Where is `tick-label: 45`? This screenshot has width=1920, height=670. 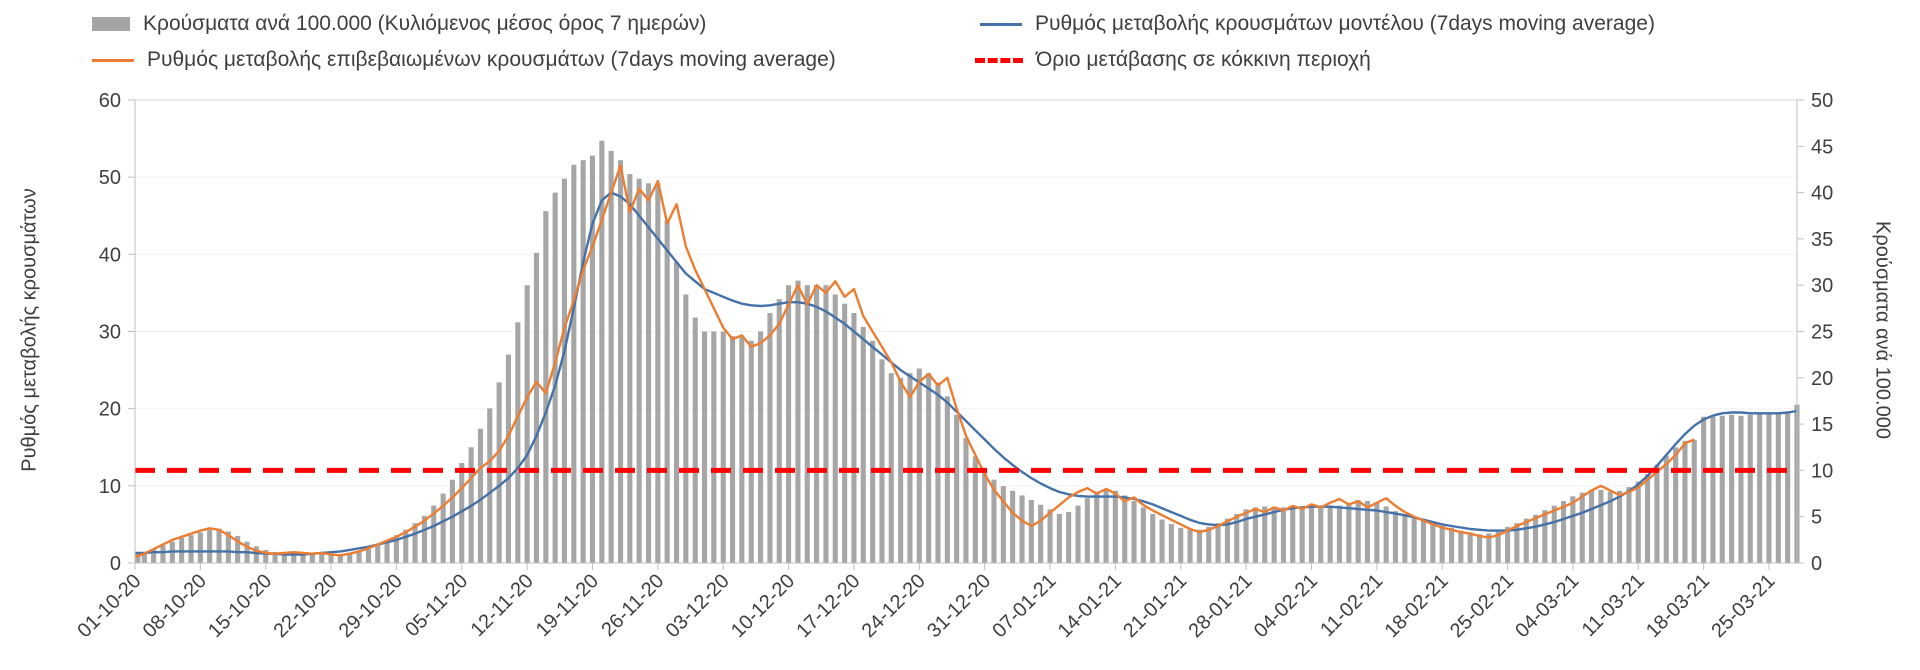
tick-label: 45 is located at coordinates (1822, 147).